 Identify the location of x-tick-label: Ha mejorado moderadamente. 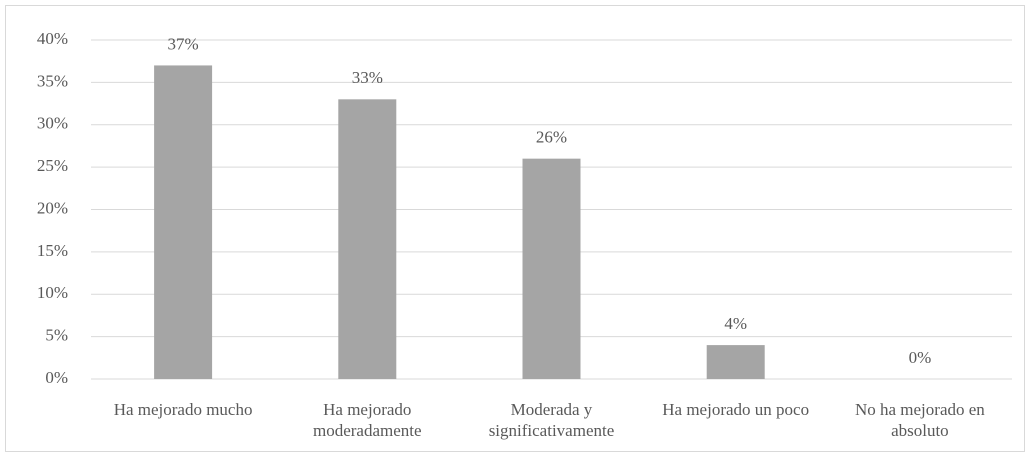
(367, 420).